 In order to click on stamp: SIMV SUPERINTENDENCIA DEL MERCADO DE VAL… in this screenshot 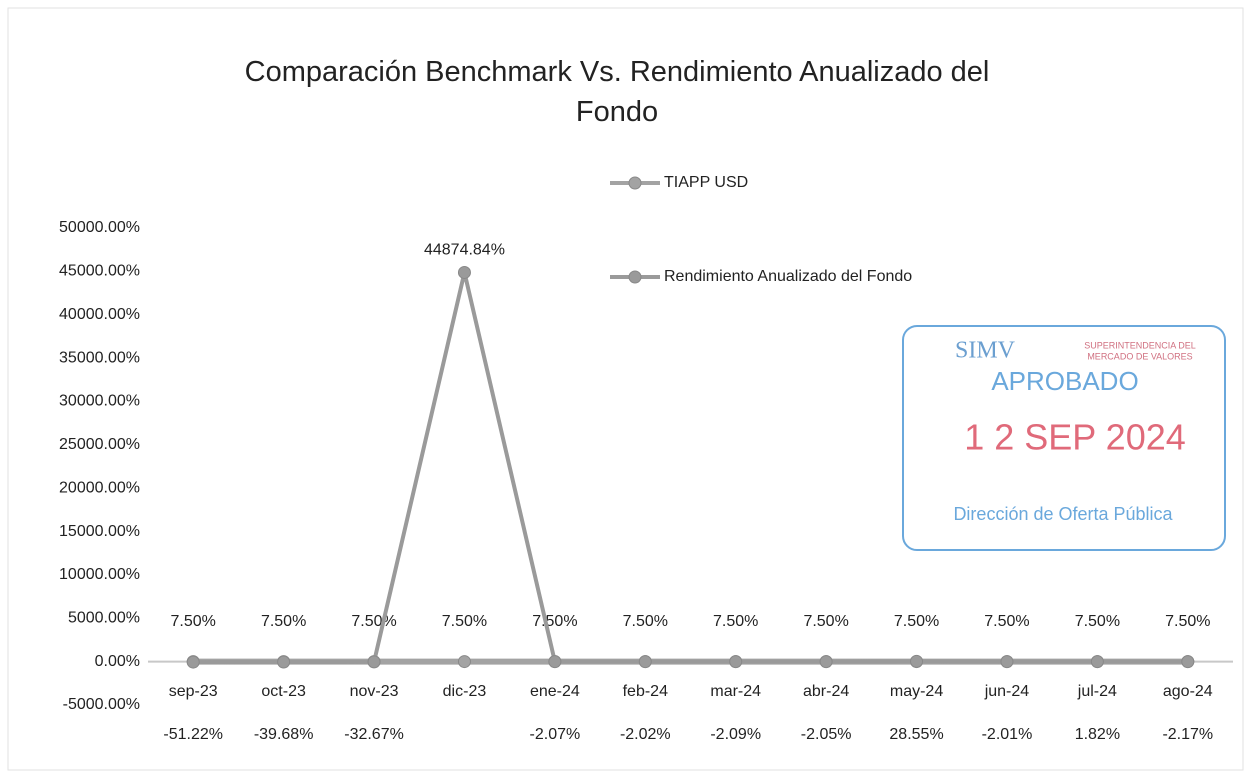, I will do `click(1064, 438)`.